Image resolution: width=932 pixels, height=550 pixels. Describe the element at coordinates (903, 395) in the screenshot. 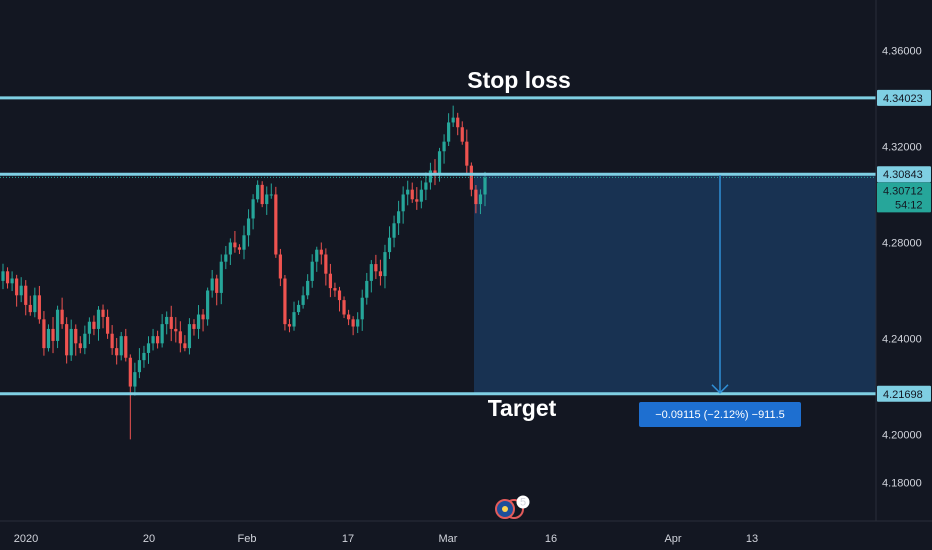

I see `target-price-badge-label: 4.21698` at that location.